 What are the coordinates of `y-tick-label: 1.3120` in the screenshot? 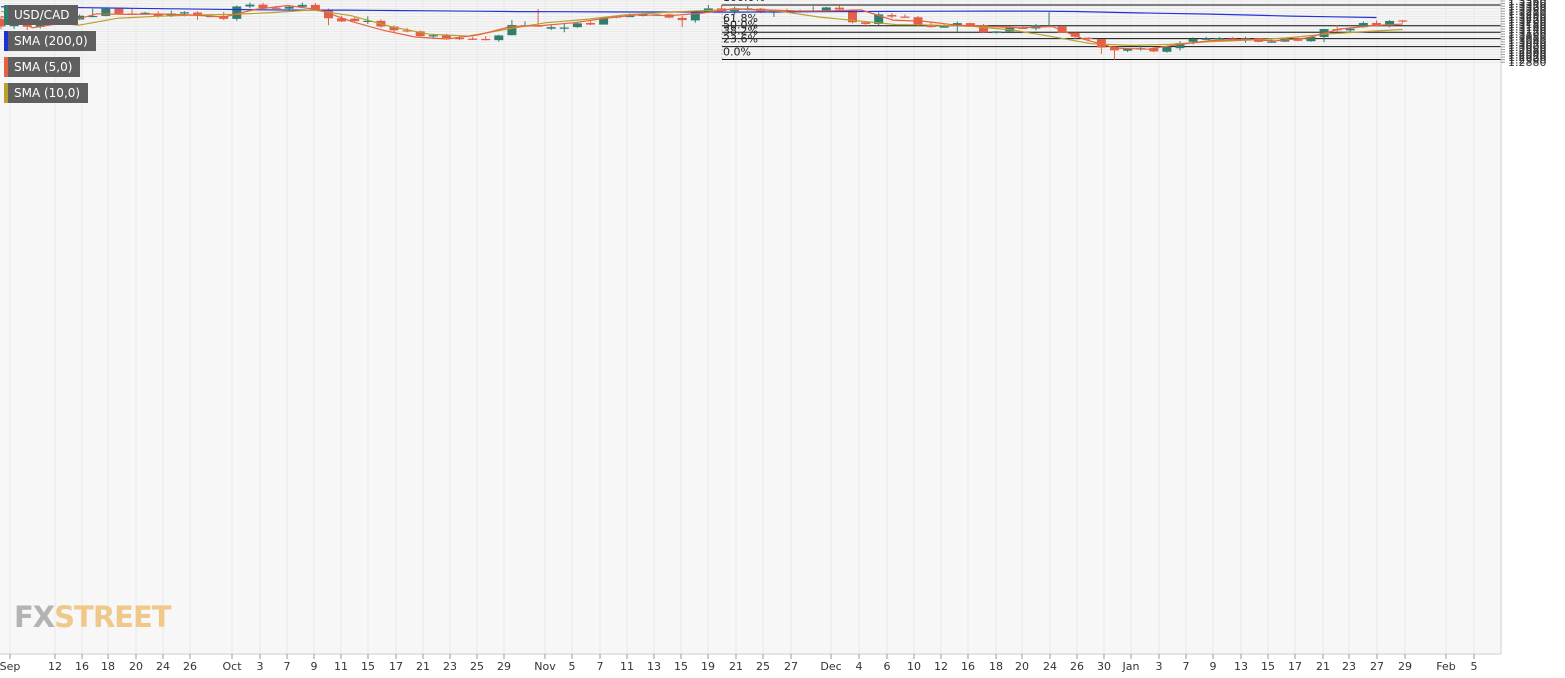 It's located at (1527, 32).